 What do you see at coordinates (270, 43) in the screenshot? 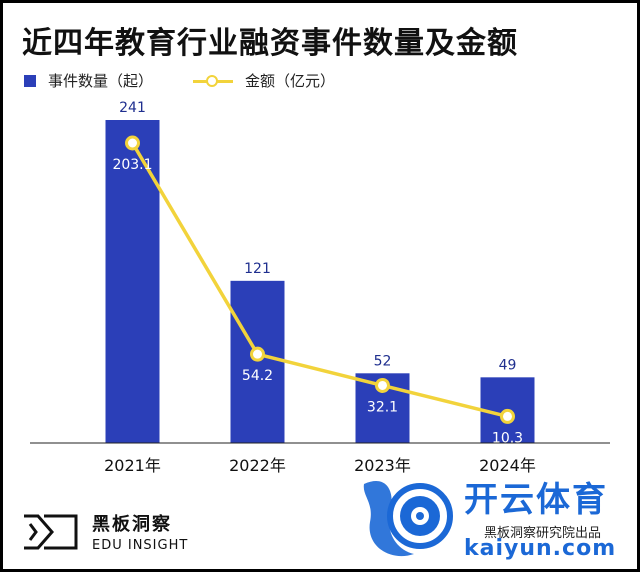
I see `chart-title: 近四年教育行业融资事件数量及金额` at bounding box center [270, 43].